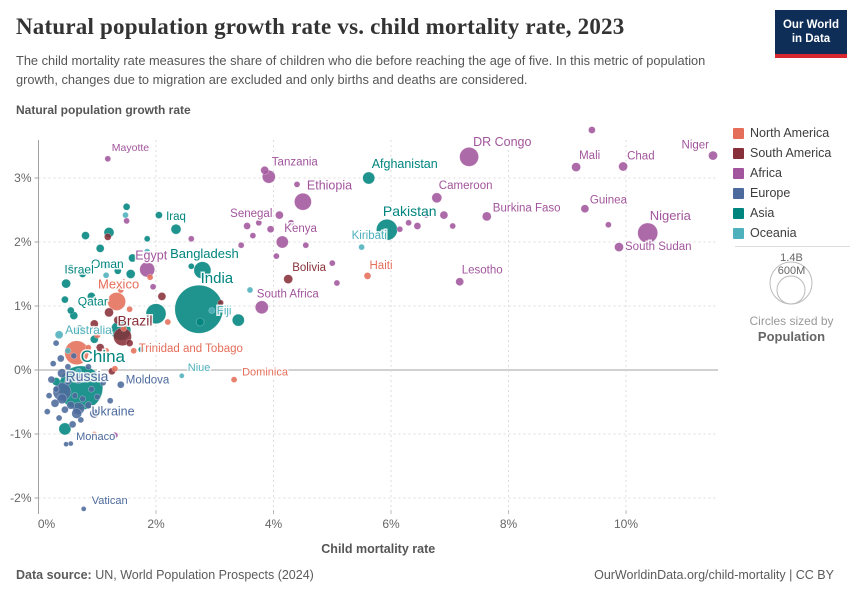 This screenshot has width=850, height=600. I want to click on country-label-lesotho: Lesotho, so click(482, 270).